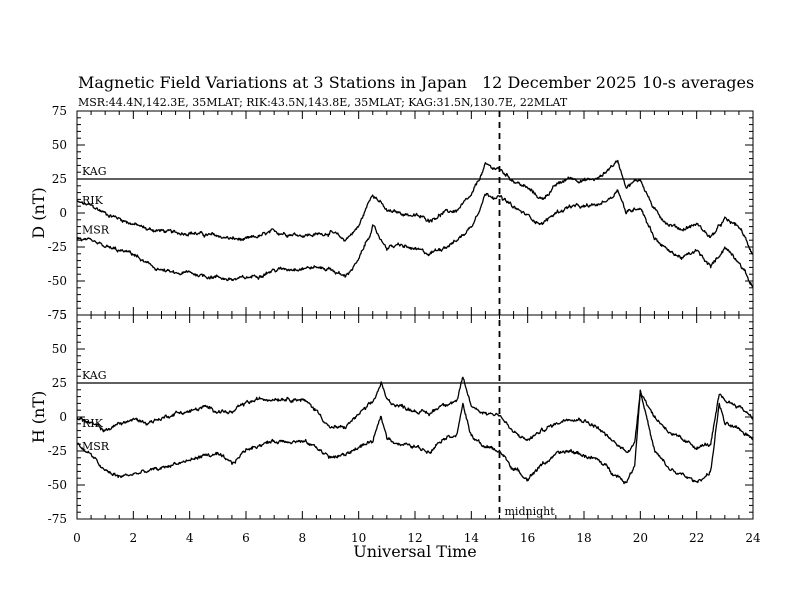 This screenshot has height=612, width=792. Describe the element at coordinates (698, 82) in the screenshot. I see `chart-averaging: 10-s averages` at that location.